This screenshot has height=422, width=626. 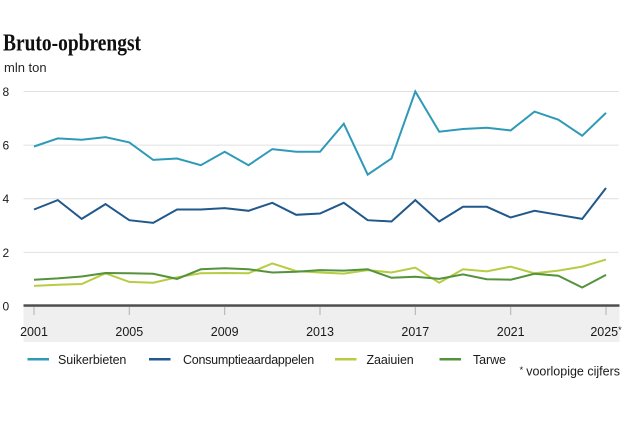 I want to click on svg-text: Bruto-opbrengst, so click(x=72, y=44).